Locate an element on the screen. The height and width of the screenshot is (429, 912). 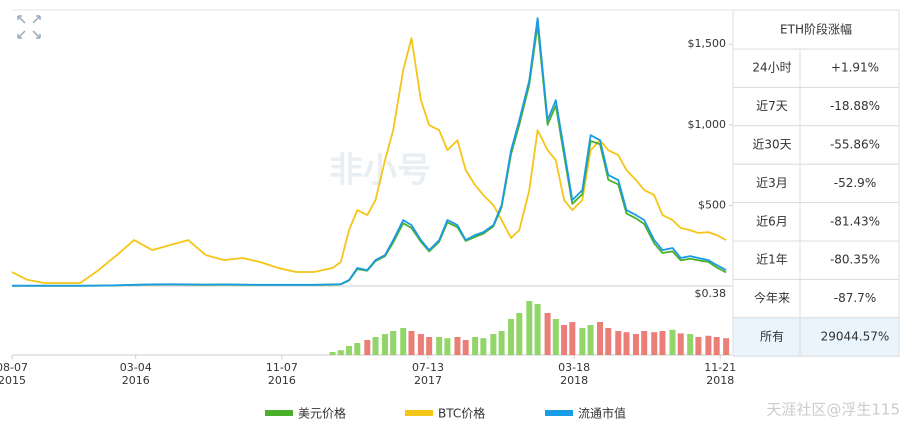
legend: 美元价格 BTC价格 流通市值 is located at coordinates (445, 413).